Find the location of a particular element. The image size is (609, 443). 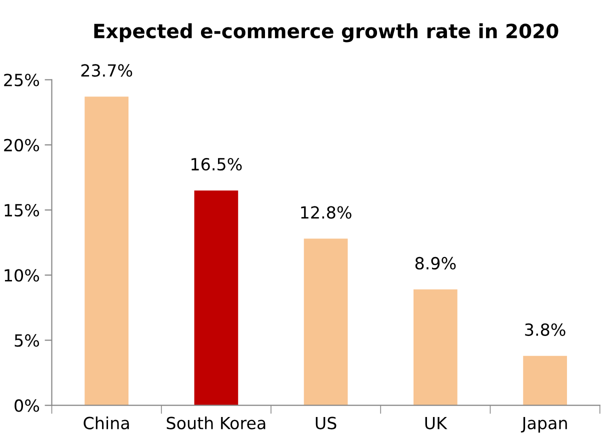

x-tick-label: Japan is located at coordinates (543, 424).